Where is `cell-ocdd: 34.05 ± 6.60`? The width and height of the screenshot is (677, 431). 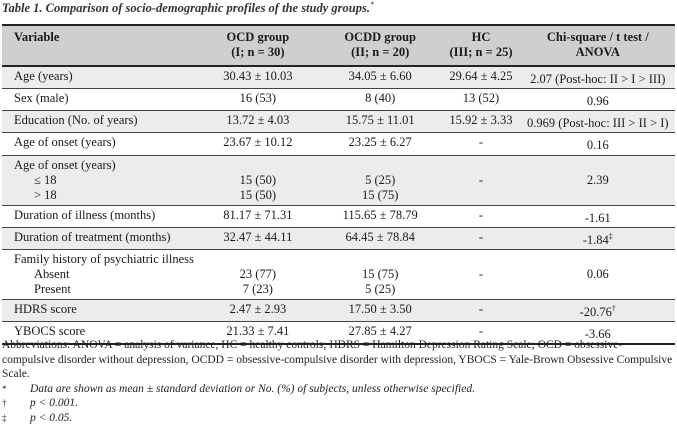 cell-ocdd: 34.05 ± 6.60 is located at coordinates (380, 76).